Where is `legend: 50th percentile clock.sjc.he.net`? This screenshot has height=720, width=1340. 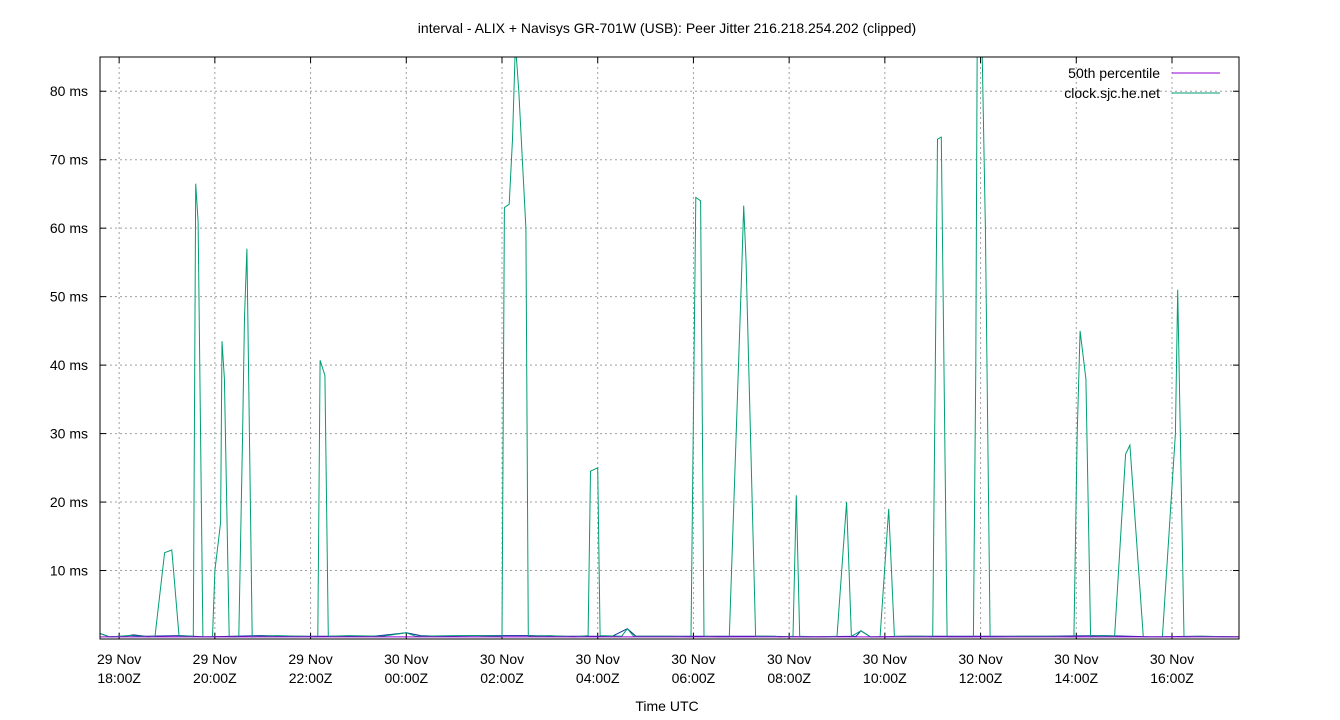 legend: 50th percentile clock.sjc.he.net is located at coordinates (1142, 83).